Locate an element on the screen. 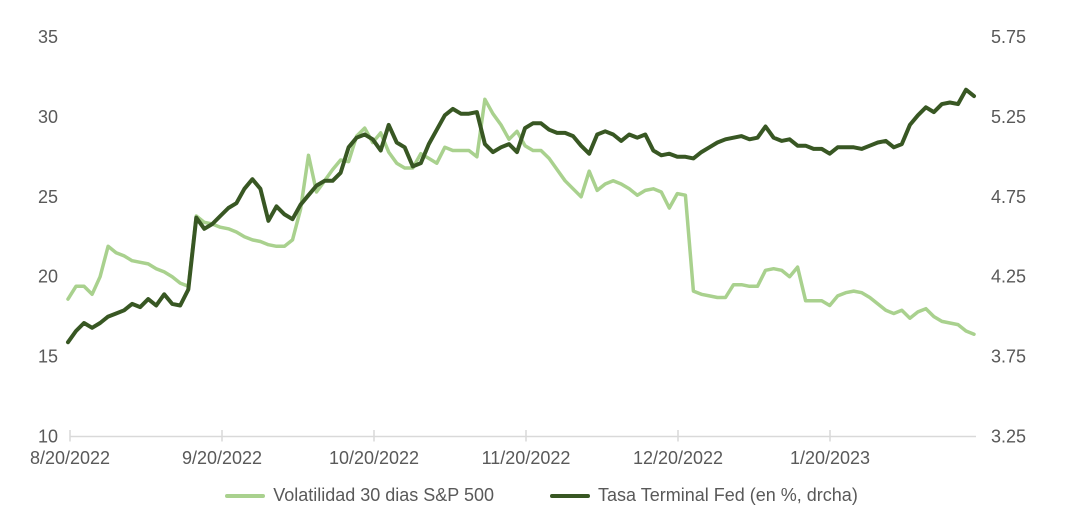 The image size is (1083, 530). y-axis-left-label: 35 is located at coordinates (48, 37).